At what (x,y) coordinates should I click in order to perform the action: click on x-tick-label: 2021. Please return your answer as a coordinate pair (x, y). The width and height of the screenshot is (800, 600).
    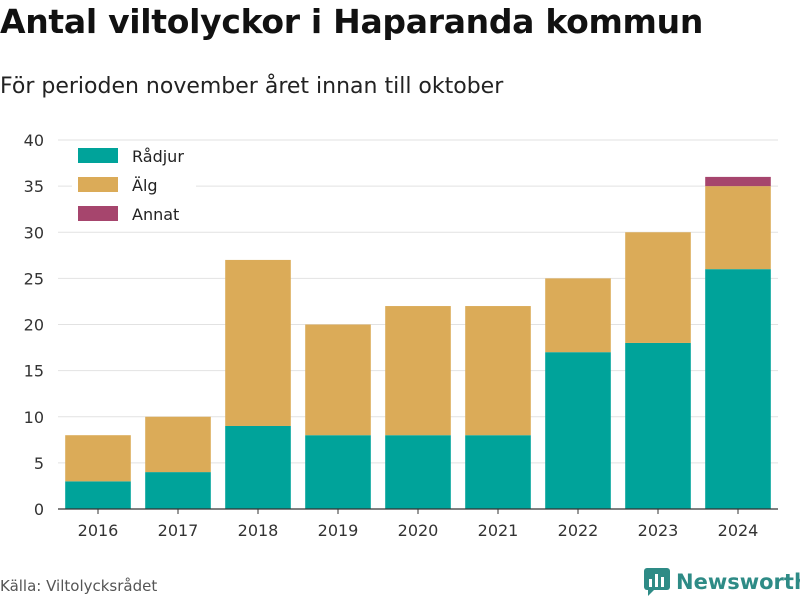
    Looking at the image, I should click on (498, 530).